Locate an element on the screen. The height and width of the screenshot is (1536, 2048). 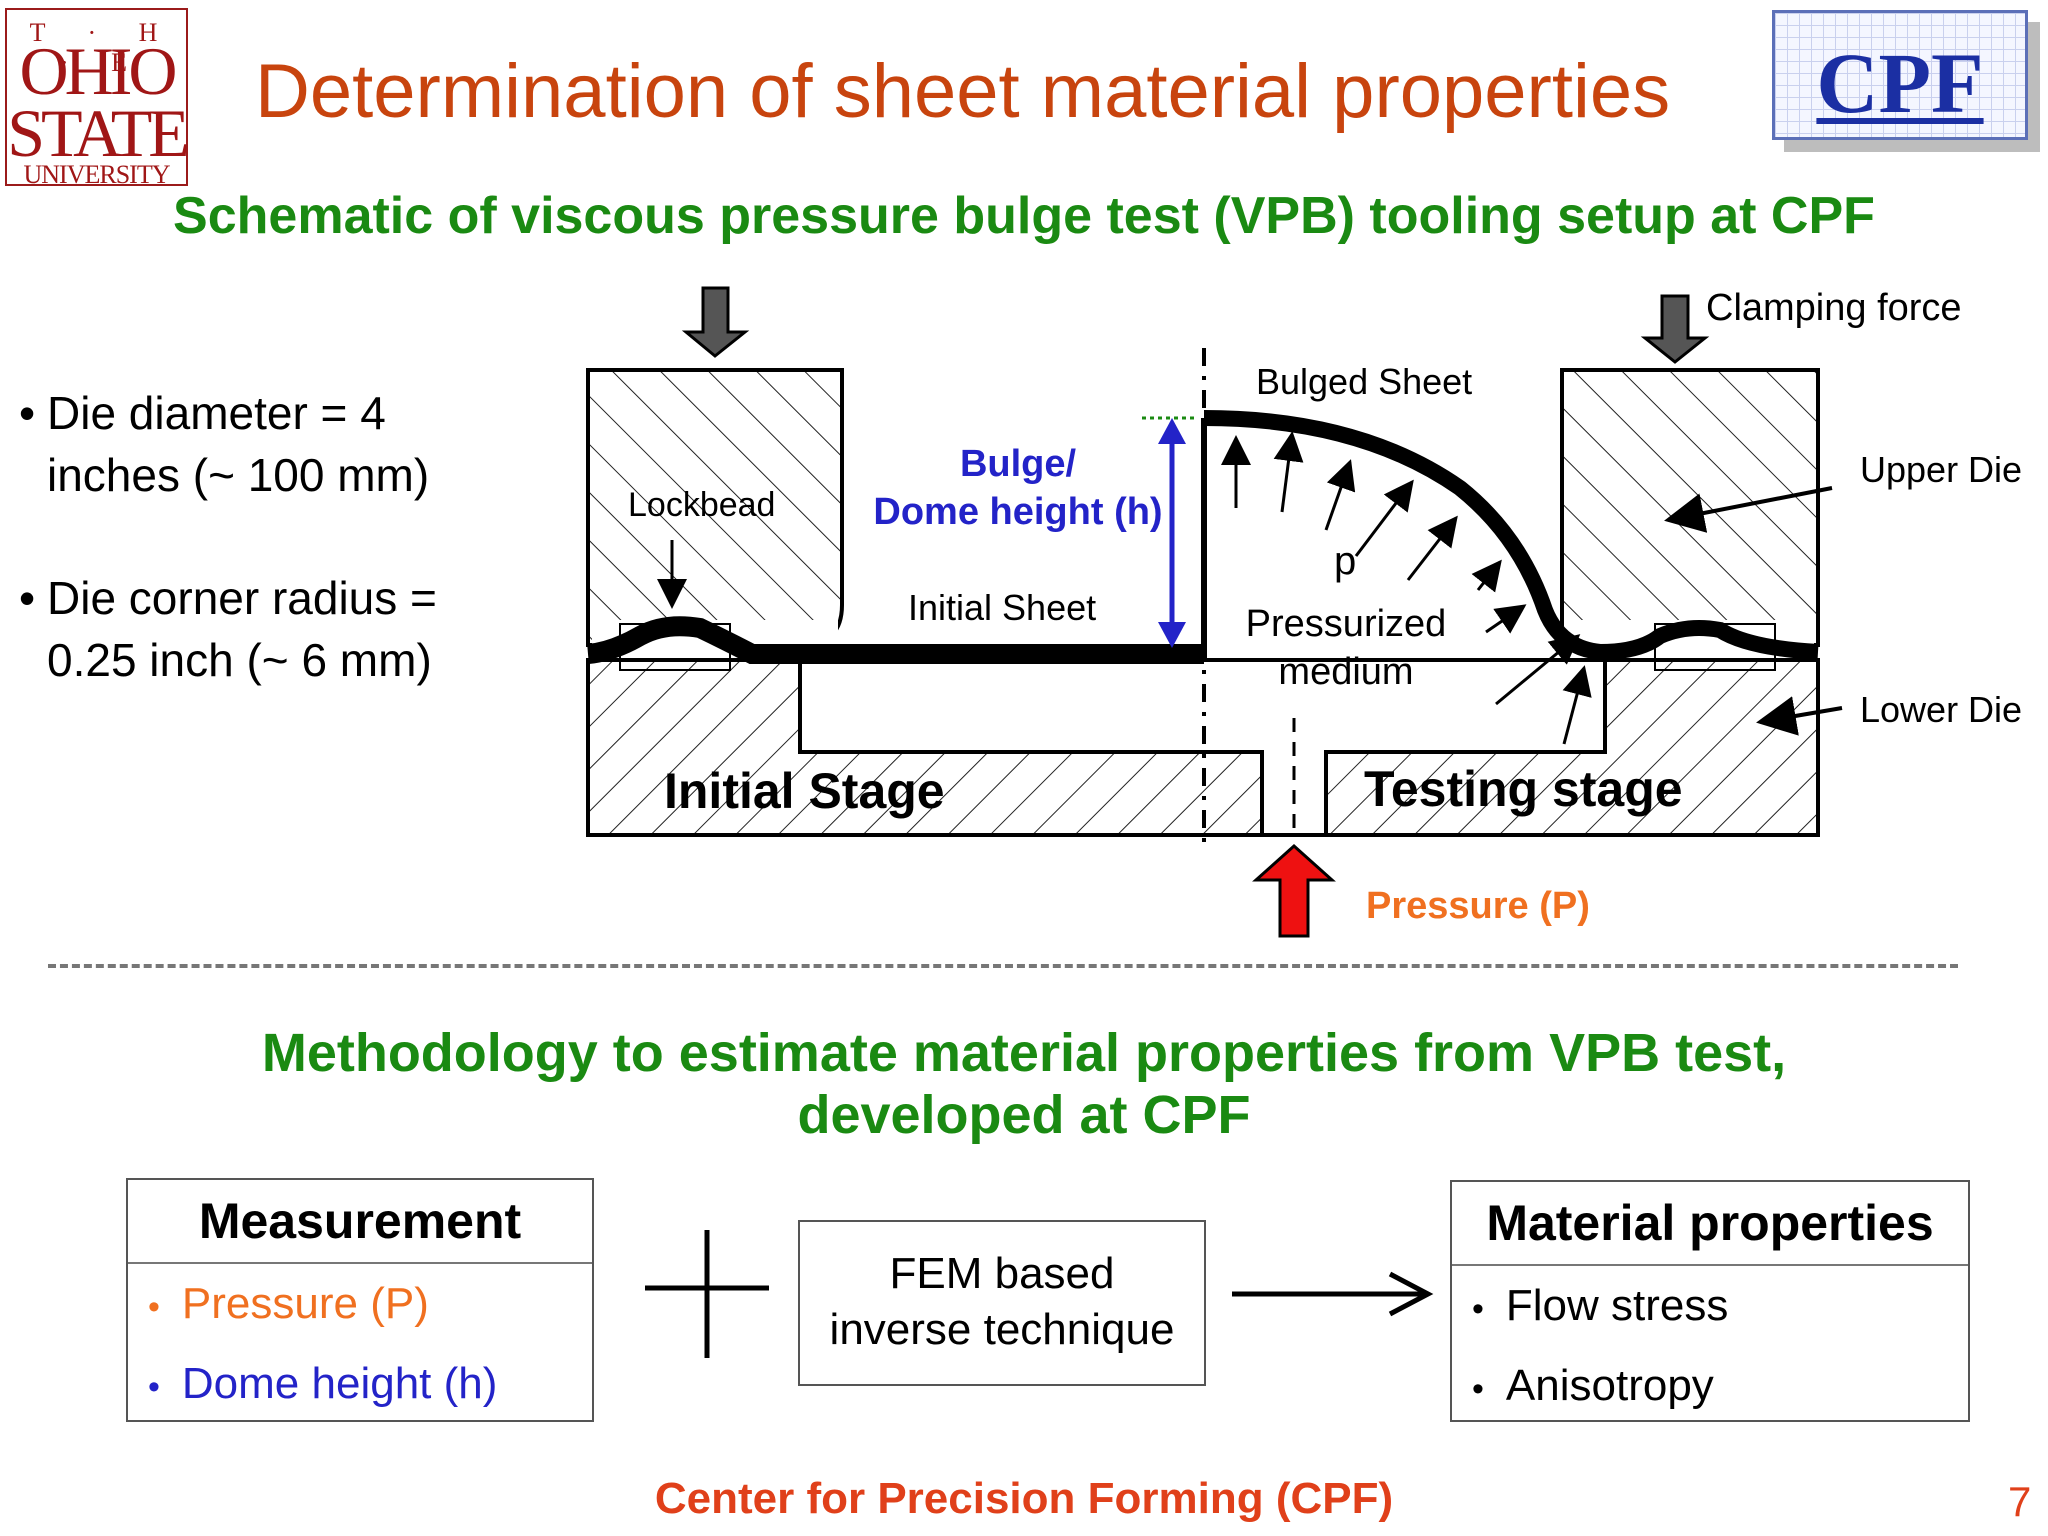
clamping-arrow-left is located at coordinates (715, 322).